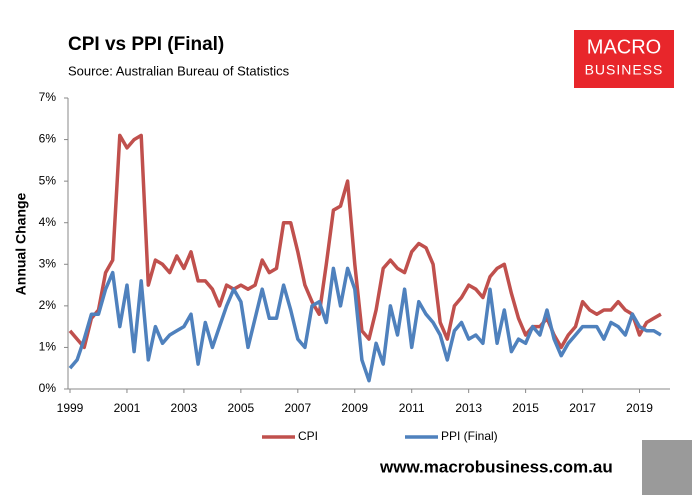  Describe the element at coordinates (469, 436) in the screenshot. I see `legend-label: PPI (Final)` at that location.